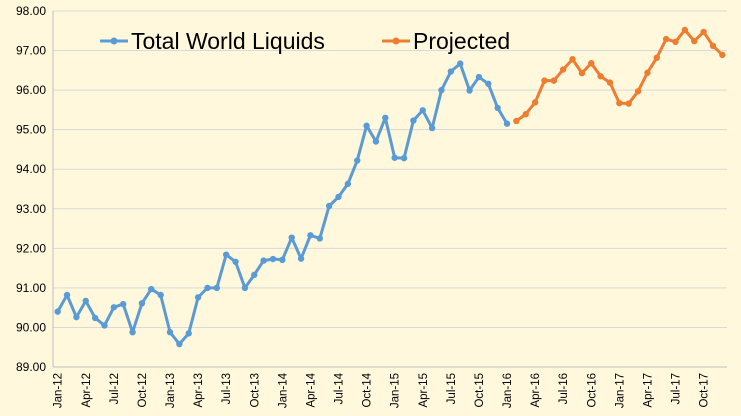 Image resolution: width=741 pixels, height=416 pixels. Describe the element at coordinates (31, 11) in the screenshot. I see `y-tick-label: 98.00` at that location.